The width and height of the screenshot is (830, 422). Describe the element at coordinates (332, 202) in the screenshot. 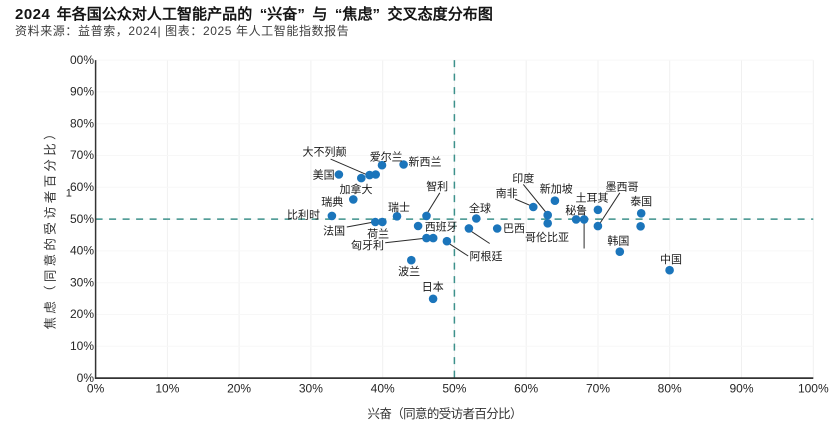

I see `svg-text: 瑞典` at that location.